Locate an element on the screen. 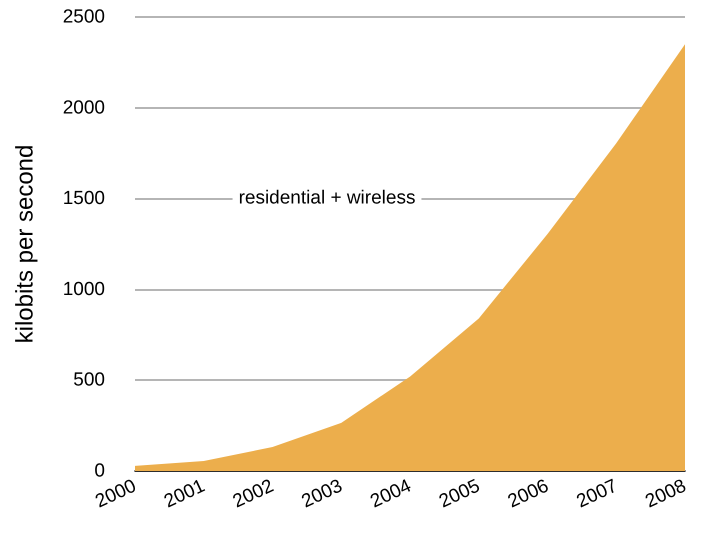 The height and width of the screenshot is (533, 709). x-tick-label: 2006 is located at coordinates (528, 493).